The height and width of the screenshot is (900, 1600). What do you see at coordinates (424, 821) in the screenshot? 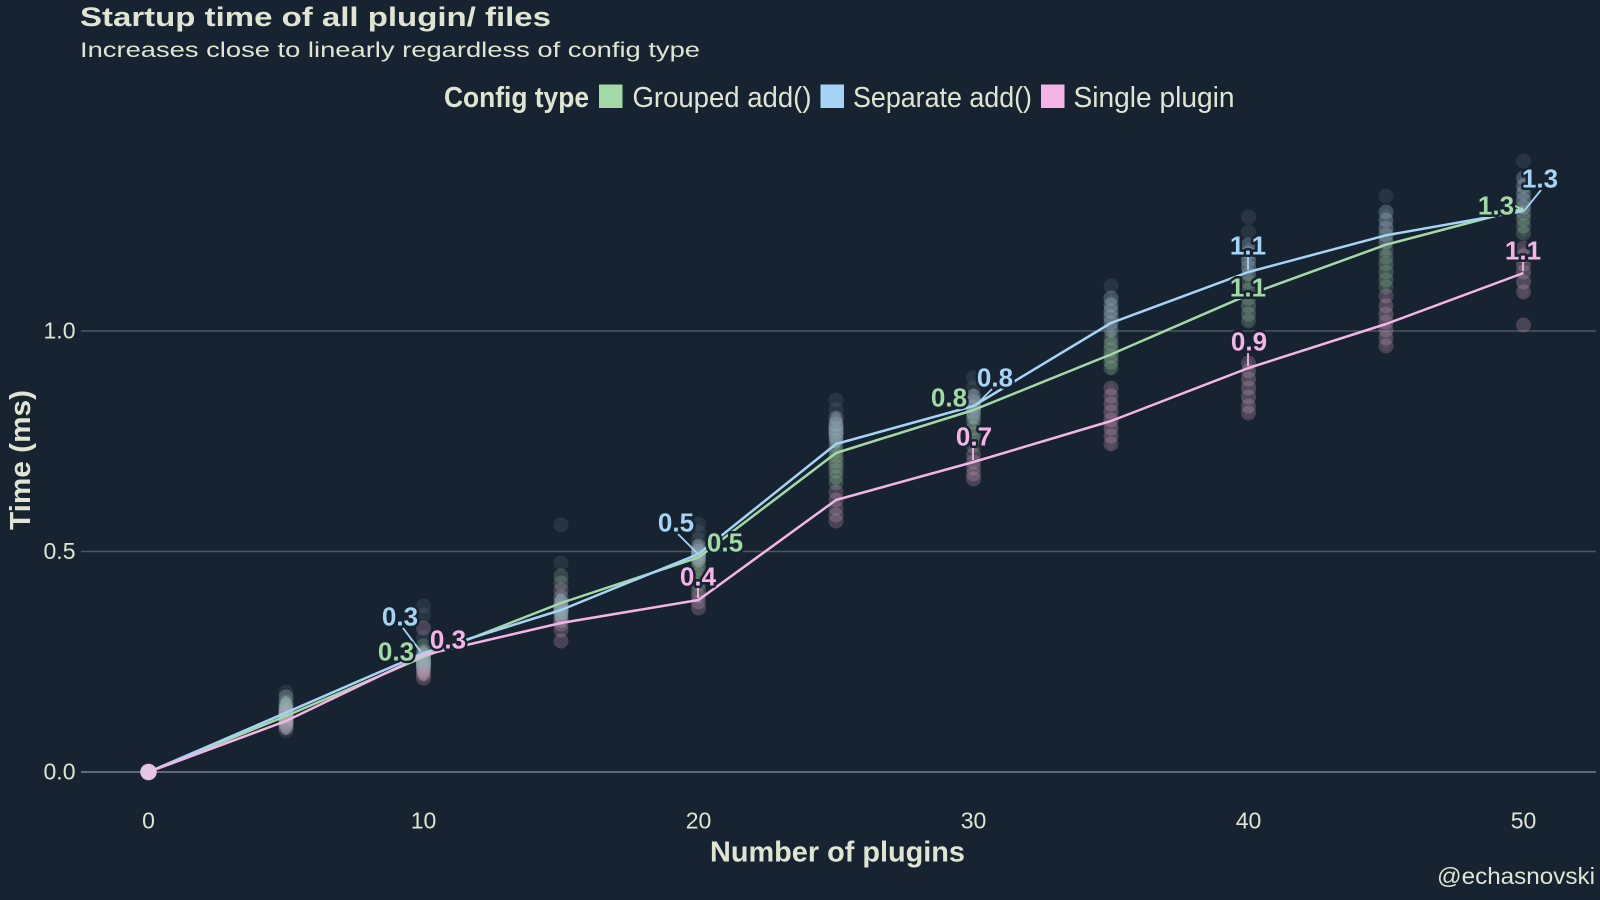
I see `svg-text: 10` at bounding box center [424, 821].